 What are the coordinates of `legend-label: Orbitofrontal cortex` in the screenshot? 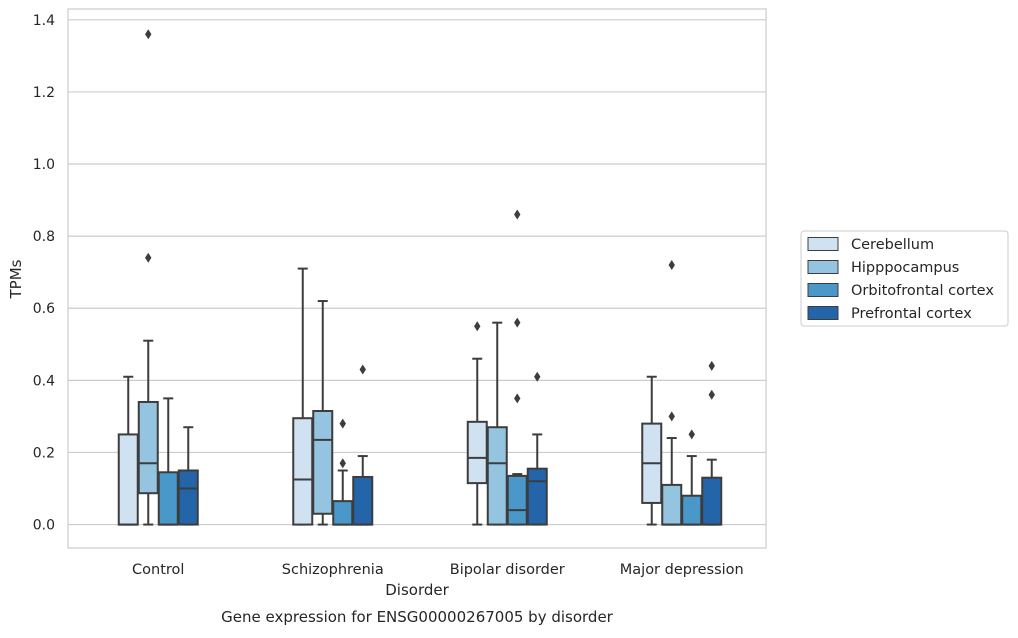 It's located at (922, 291).